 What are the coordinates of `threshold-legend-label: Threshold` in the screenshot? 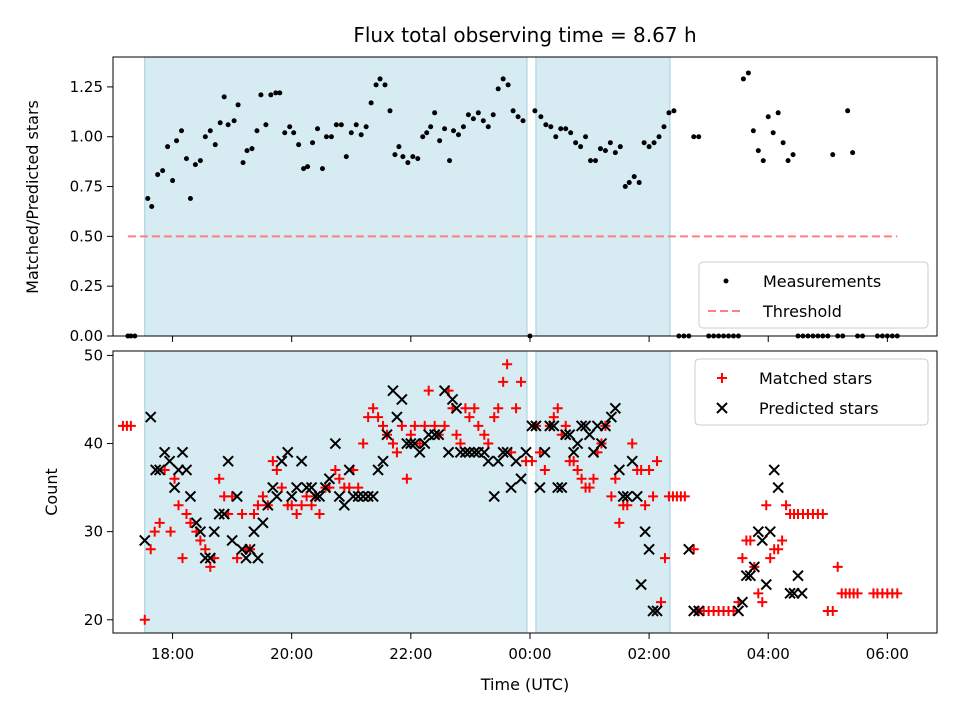 It's located at (802, 311).